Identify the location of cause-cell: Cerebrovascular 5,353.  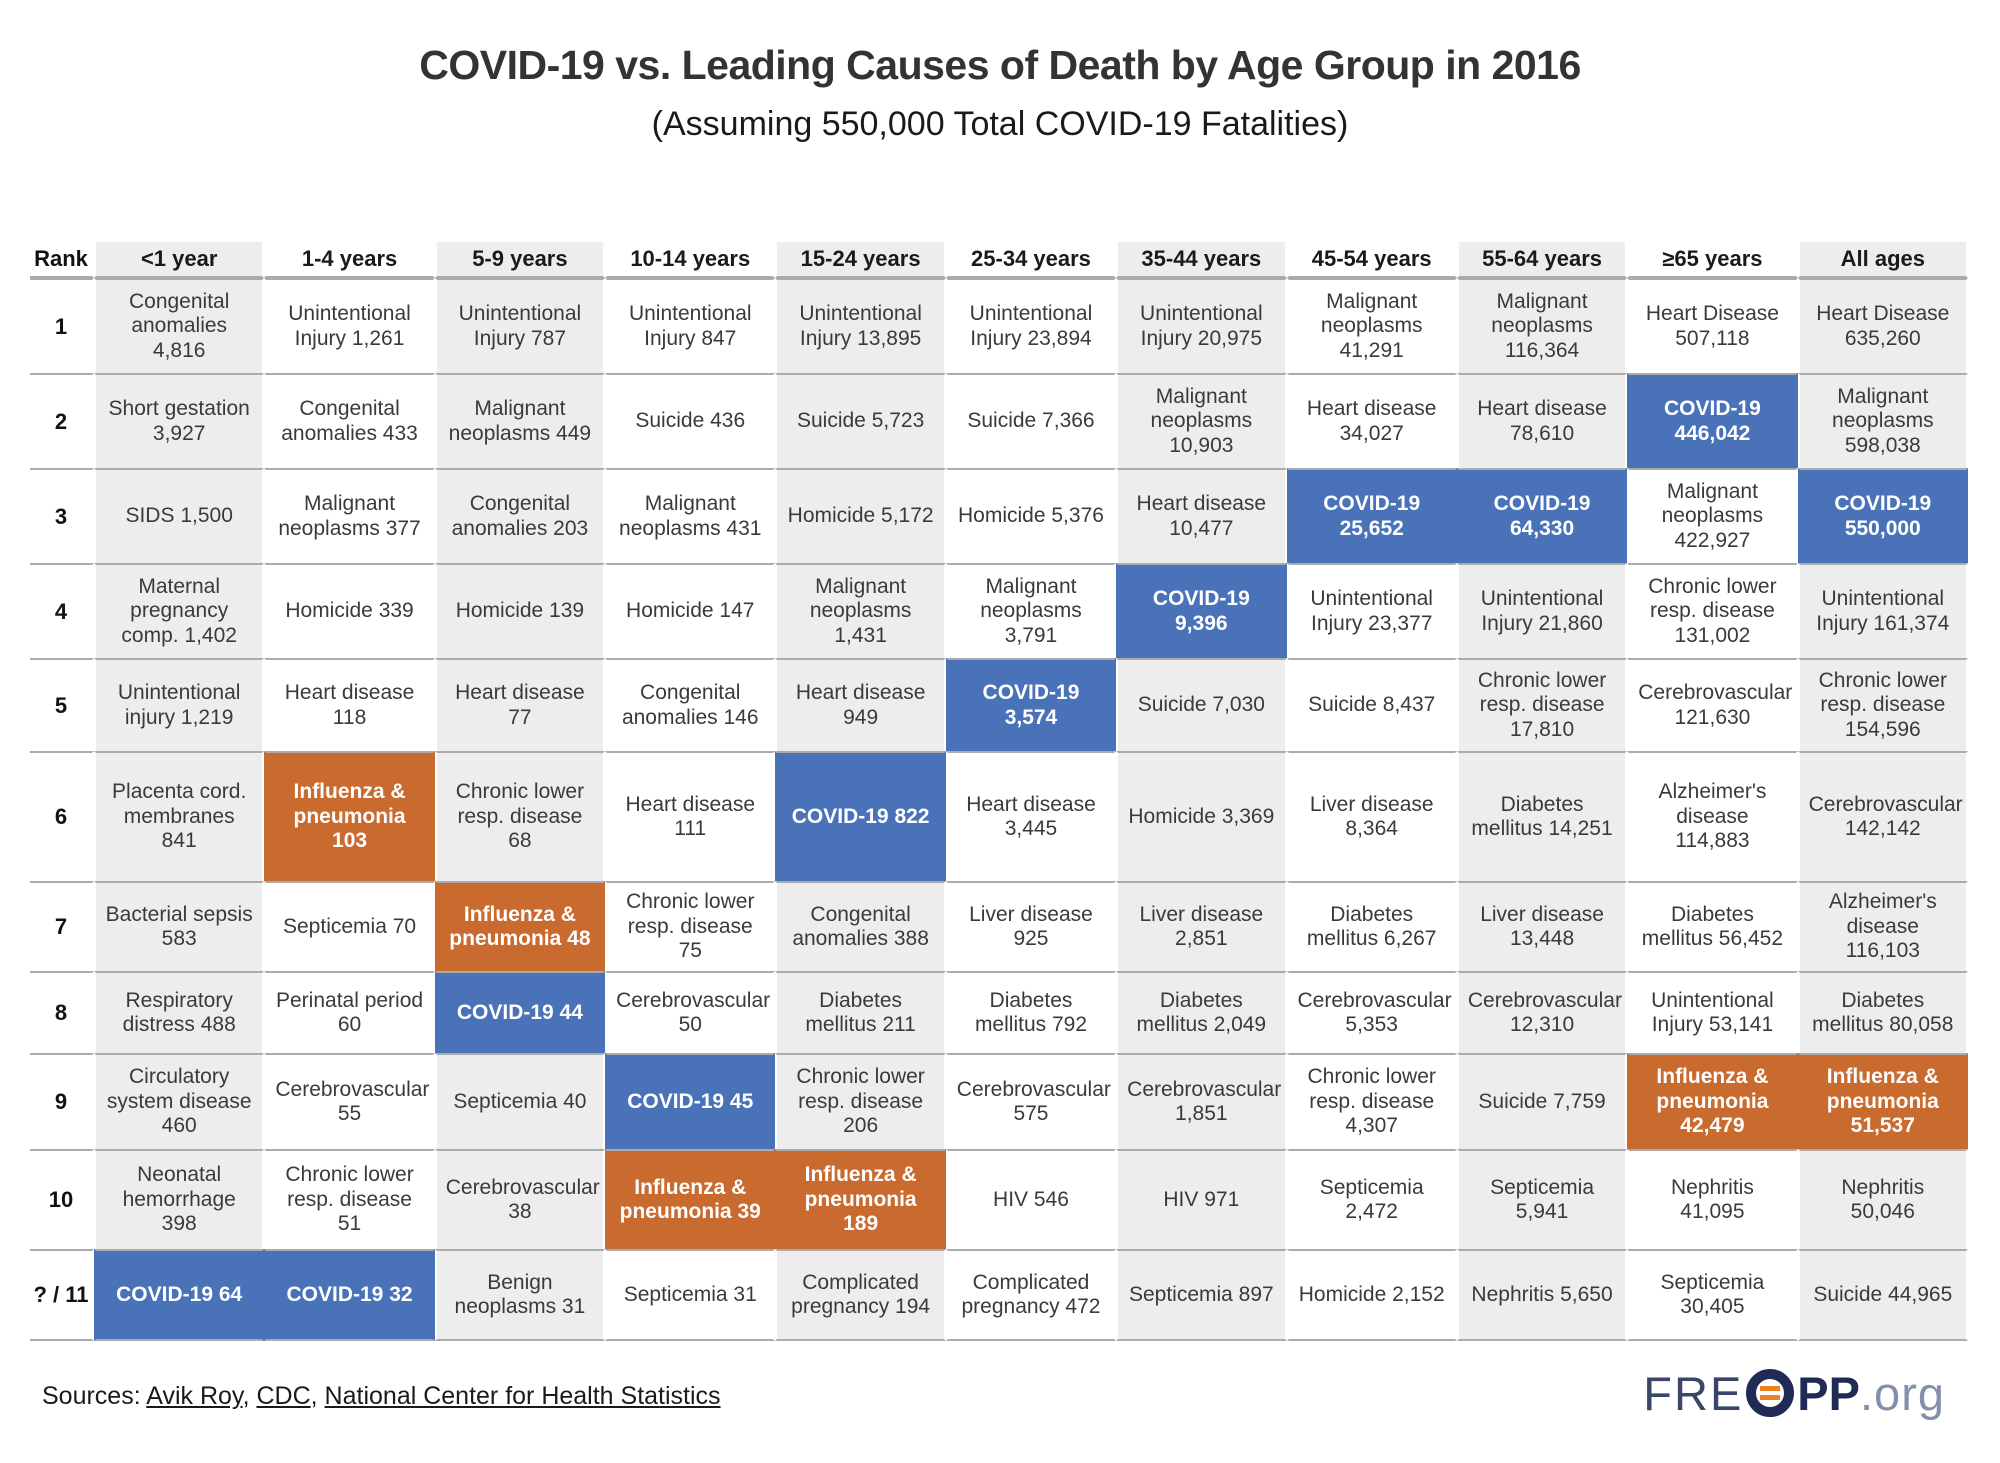
(1371, 1012).